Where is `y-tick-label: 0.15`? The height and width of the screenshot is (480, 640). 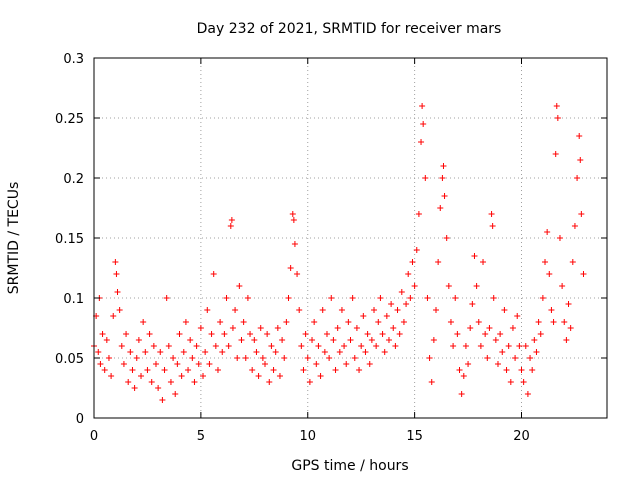
y-tick-label: 0.15 is located at coordinates (69, 239).